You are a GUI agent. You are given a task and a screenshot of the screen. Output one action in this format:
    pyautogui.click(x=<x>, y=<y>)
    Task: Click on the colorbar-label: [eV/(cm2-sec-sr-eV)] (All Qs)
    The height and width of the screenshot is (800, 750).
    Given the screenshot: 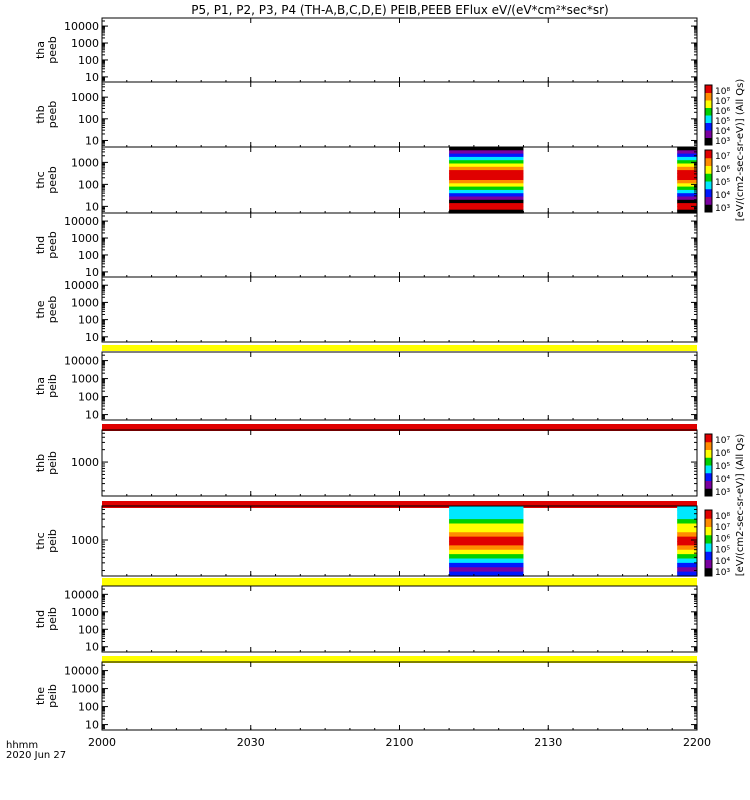 What is the action you would take?
    pyautogui.click(x=740, y=150)
    